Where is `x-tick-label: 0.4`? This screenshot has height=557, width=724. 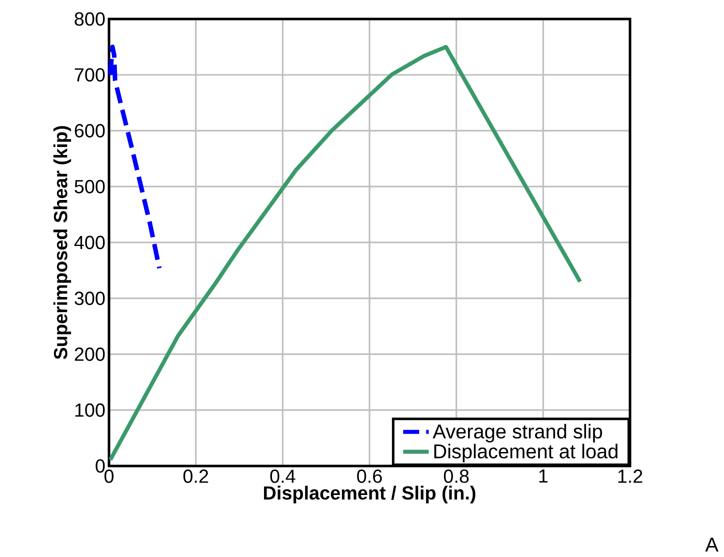 x-tick-label: 0.4 is located at coordinates (283, 476).